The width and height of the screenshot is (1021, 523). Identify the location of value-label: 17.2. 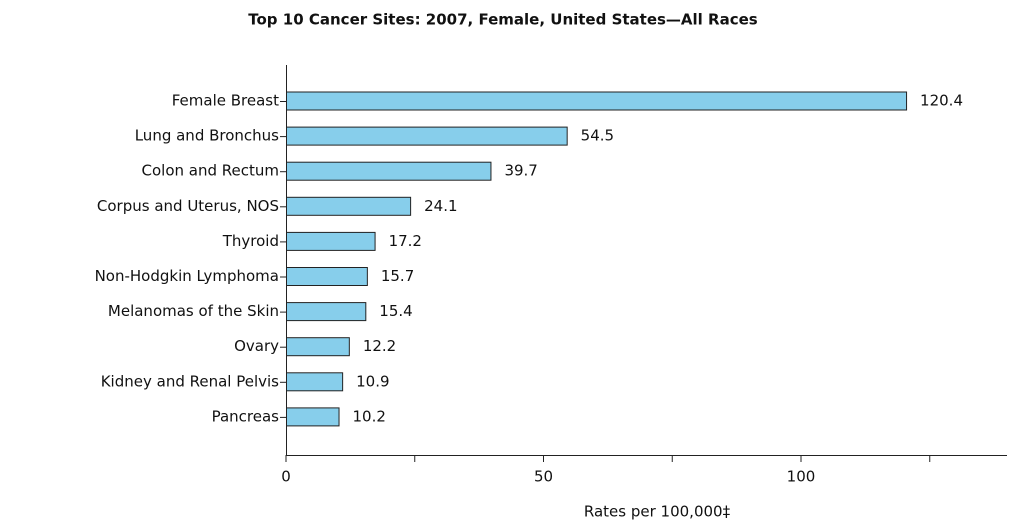
(405, 241).